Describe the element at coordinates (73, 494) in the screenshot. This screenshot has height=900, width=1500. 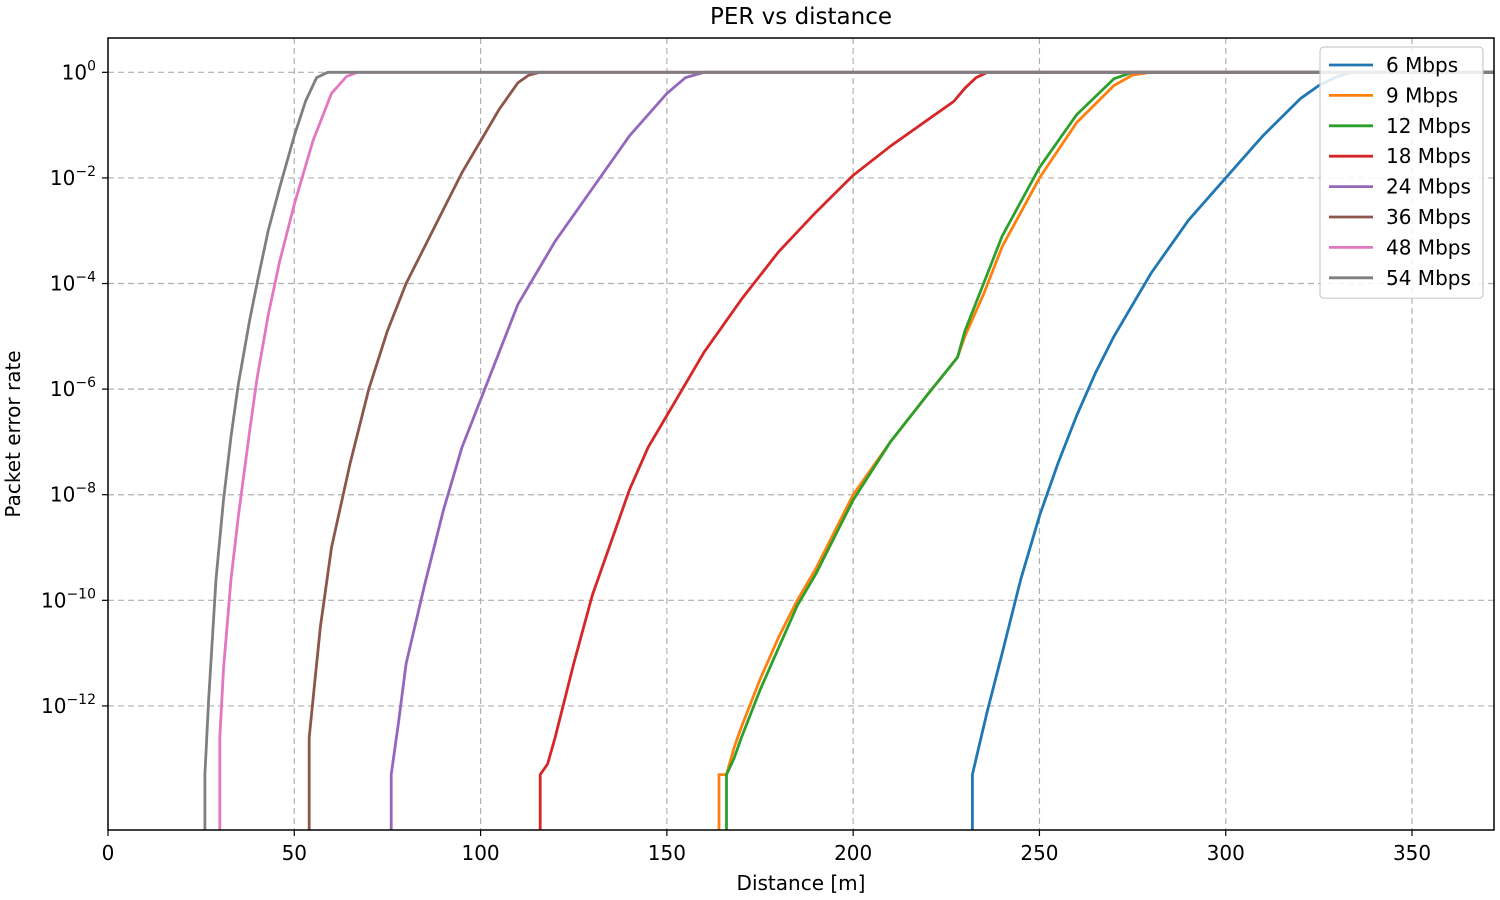
I see `y-tick-label: 10⁻⁸` at that location.